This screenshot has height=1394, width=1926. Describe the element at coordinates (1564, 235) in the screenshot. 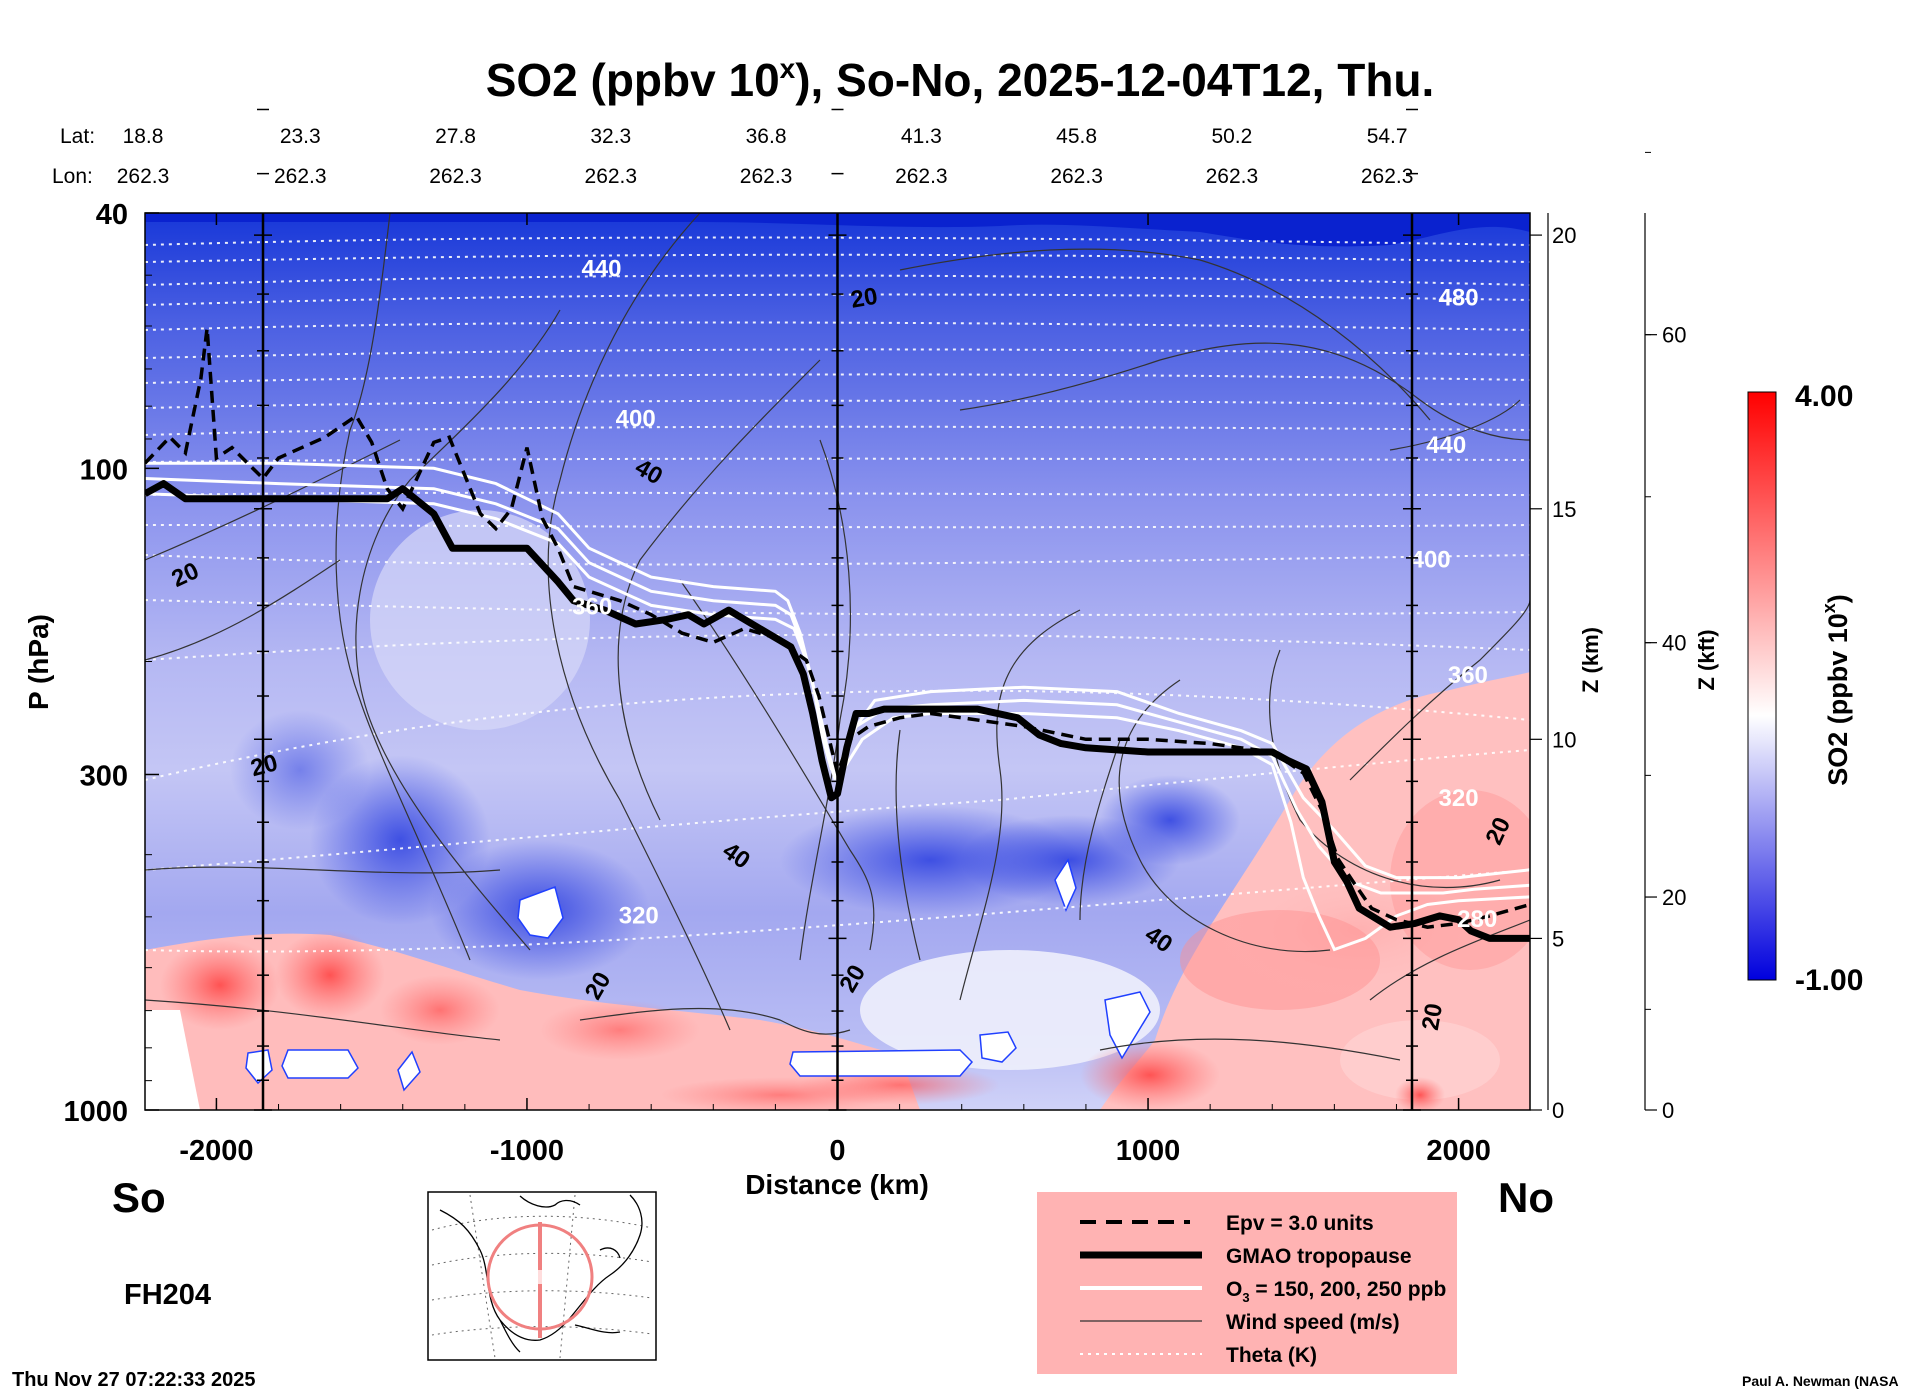

I see `z-km-tick-label: 20` at that location.